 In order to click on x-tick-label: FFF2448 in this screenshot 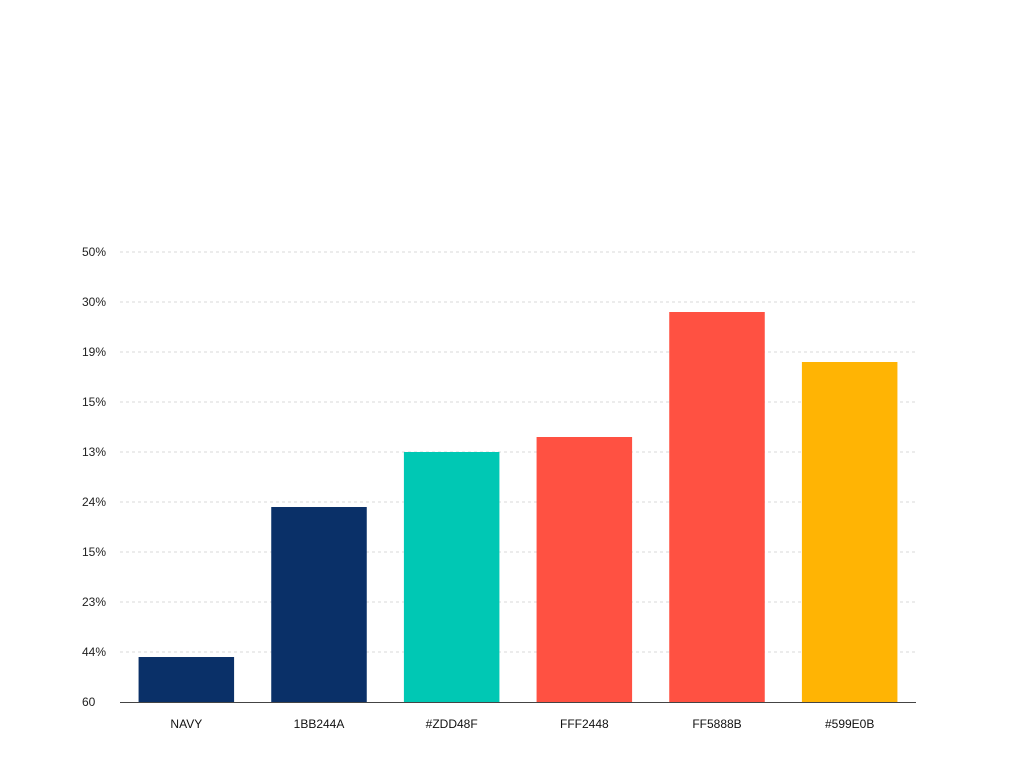, I will do `click(584, 724)`.